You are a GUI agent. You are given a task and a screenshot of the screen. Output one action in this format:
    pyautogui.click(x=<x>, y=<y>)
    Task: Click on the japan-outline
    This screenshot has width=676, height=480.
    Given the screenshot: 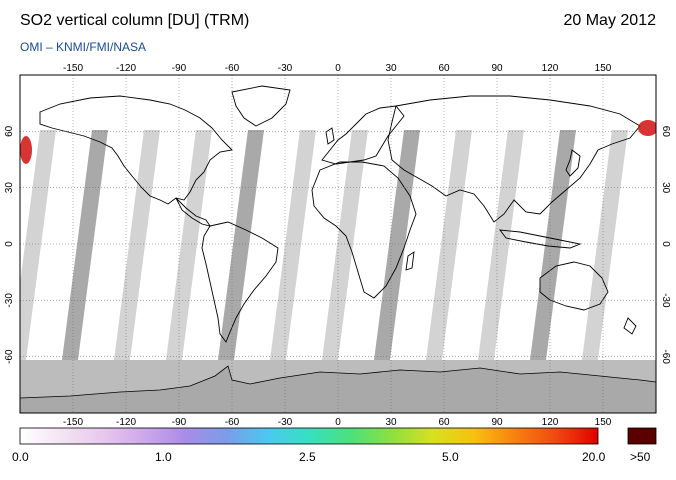 What is the action you would take?
    pyautogui.click(x=573, y=163)
    